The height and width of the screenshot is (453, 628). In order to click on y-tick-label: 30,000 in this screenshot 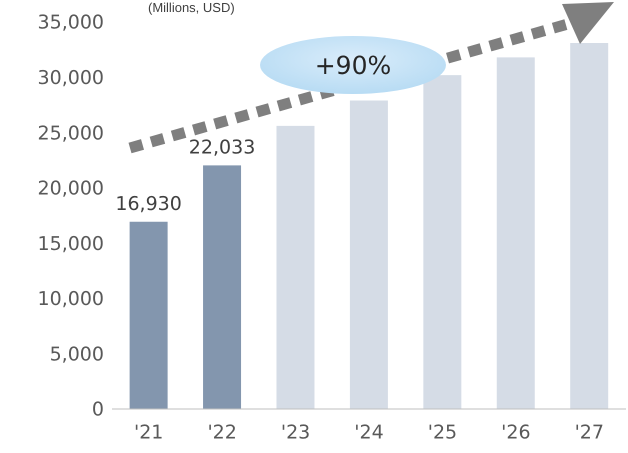, I will do `click(71, 78)`.